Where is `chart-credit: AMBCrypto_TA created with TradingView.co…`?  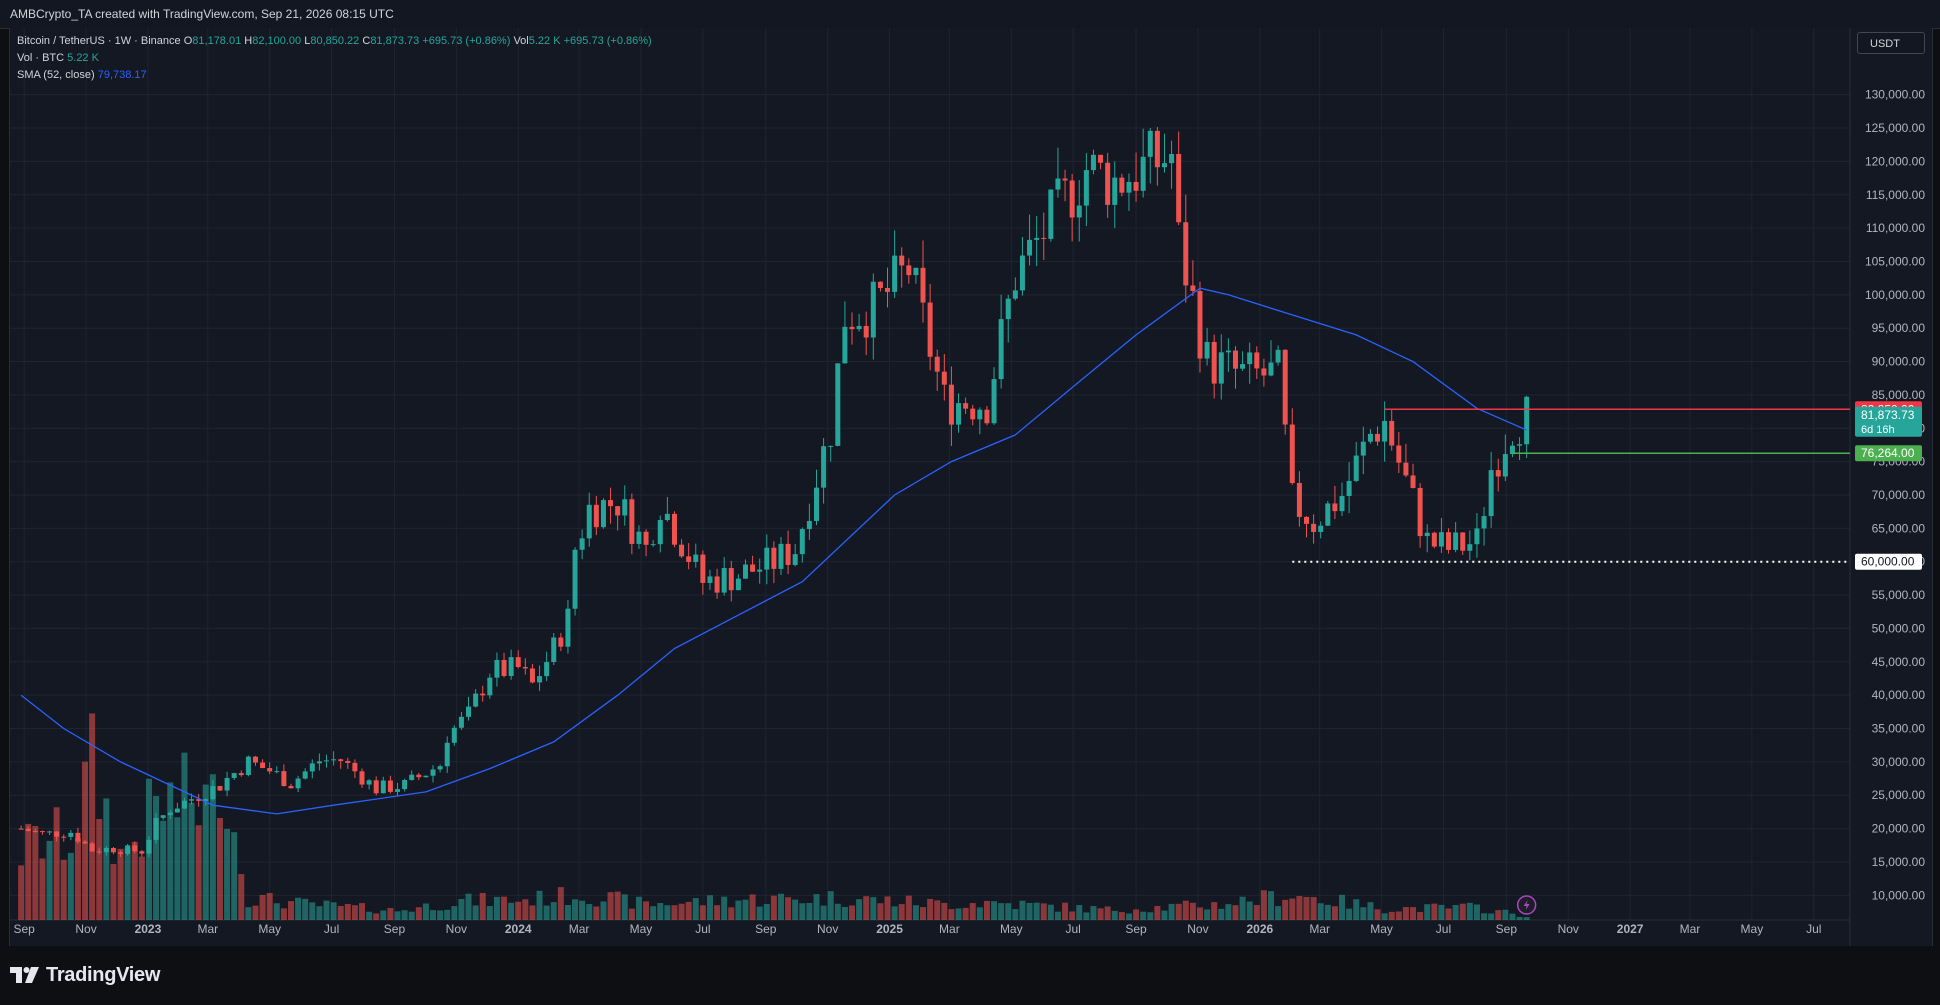
chart-credit: AMBCrypto_TA created with TradingView.co… is located at coordinates (202, 14).